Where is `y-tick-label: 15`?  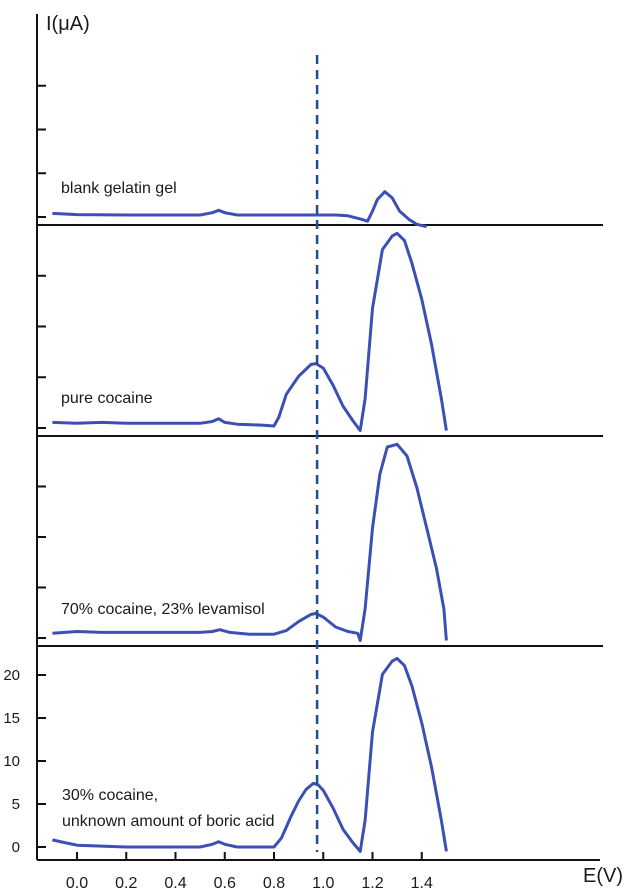
y-tick-label: 15 is located at coordinates (11, 718).